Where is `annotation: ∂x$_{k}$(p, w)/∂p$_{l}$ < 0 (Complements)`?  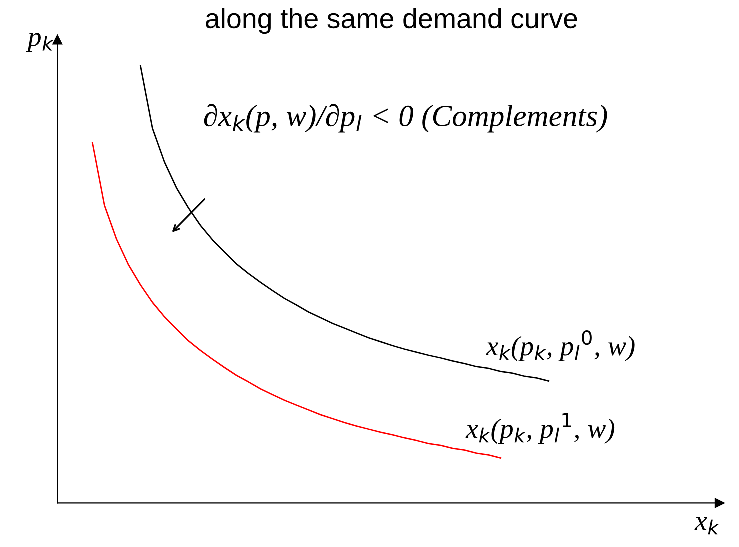
annotation: ∂x$_{k}$(p, w)/∂p$_{l}$ < 0 (Complements) is located at coordinates (406, 118).